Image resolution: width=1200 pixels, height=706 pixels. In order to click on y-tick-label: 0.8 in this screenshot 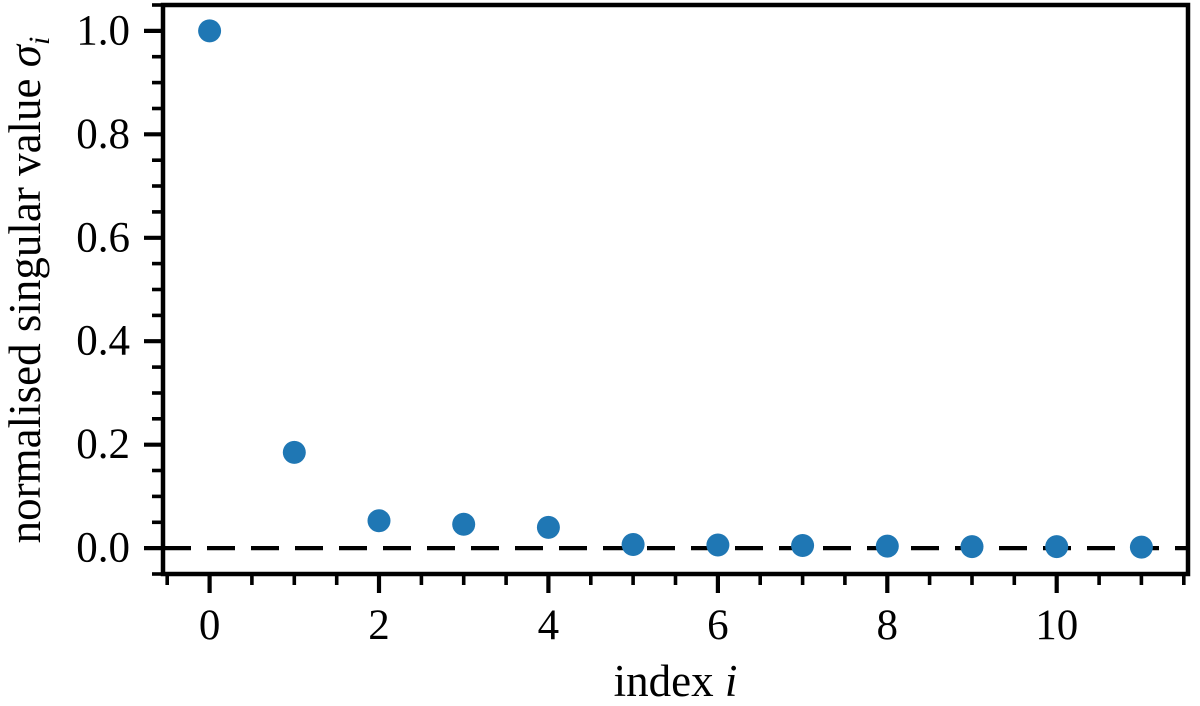, I will do `click(103, 134)`.